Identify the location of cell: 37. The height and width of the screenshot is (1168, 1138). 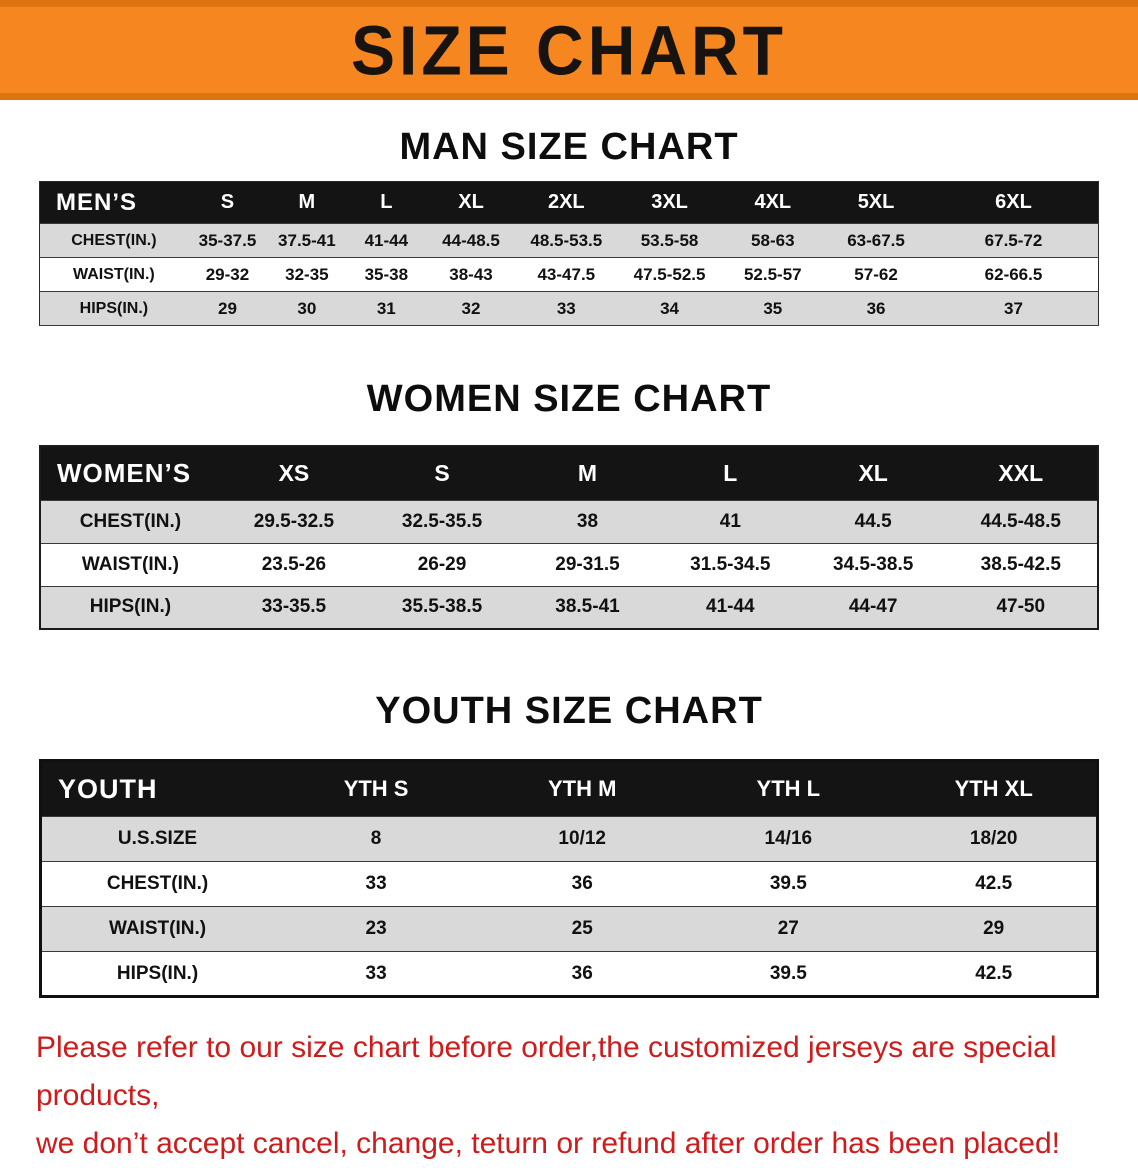
(1013, 308).